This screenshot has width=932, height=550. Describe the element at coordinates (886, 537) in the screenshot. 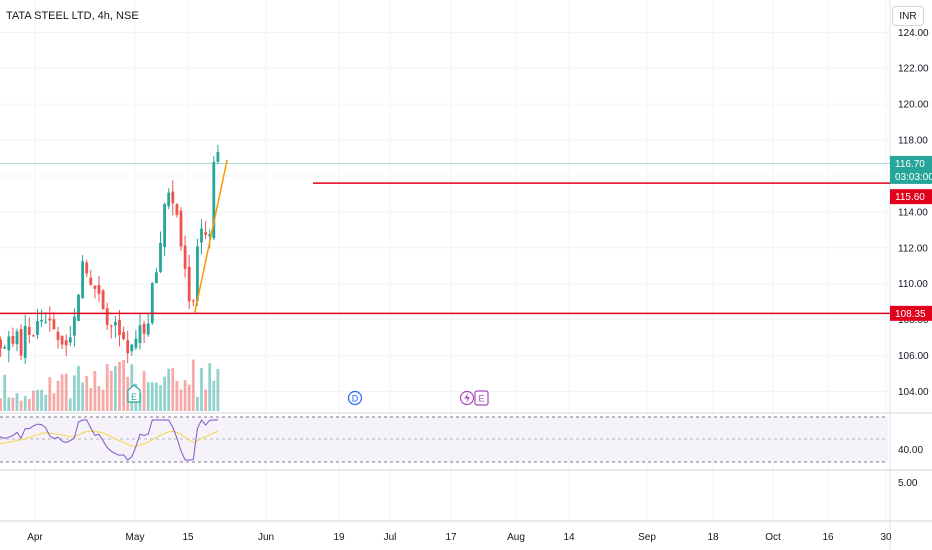

I see `time-label: 30` at that location.